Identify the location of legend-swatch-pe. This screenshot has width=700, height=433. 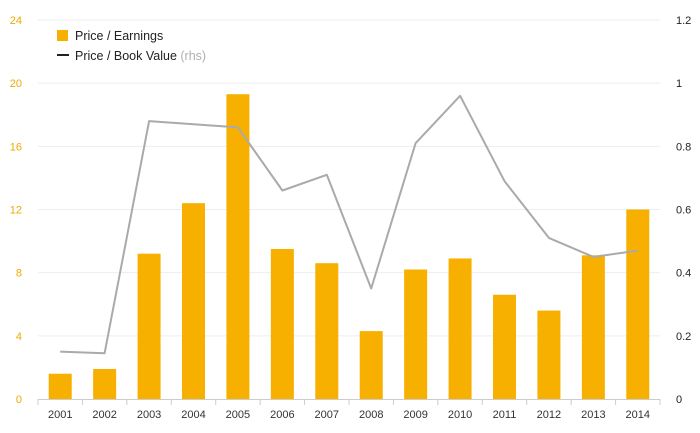
(62, 35).